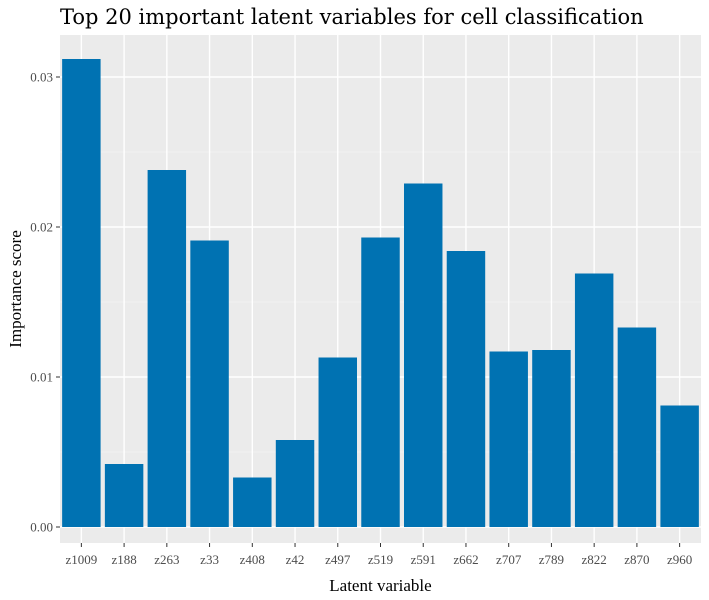 This screenshot has width=709, height=600. What do you see at coordinates (41, 527) in the screenshot?
I see `y-tick-label: 0.00` at bounding box center [41, 527].